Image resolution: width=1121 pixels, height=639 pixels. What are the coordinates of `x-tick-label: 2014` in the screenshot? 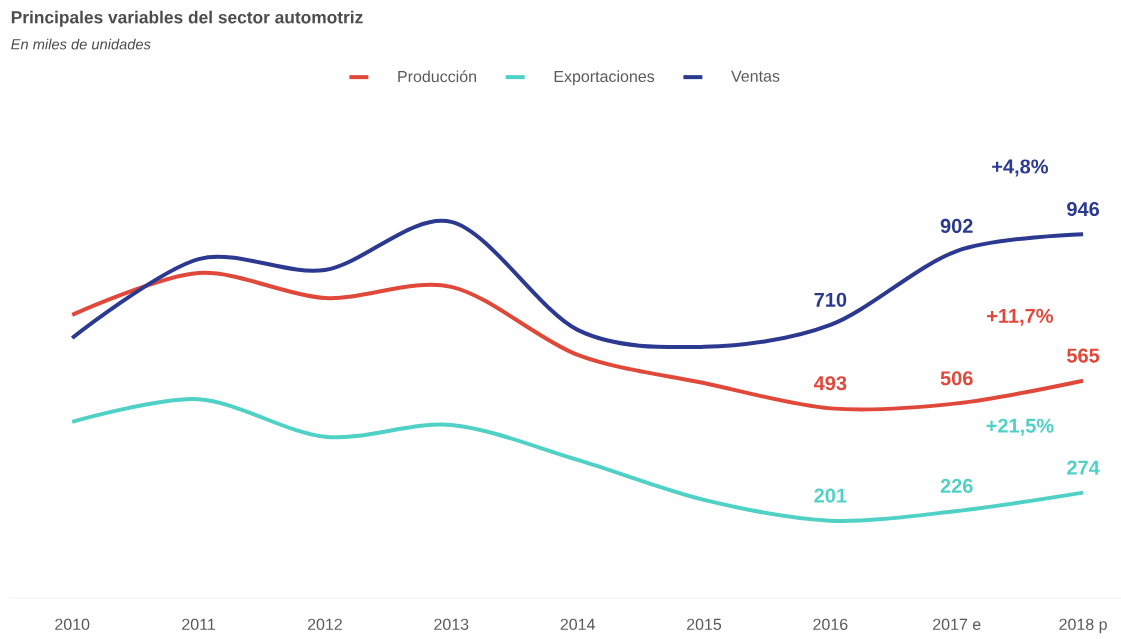 It's located at (577, 624).